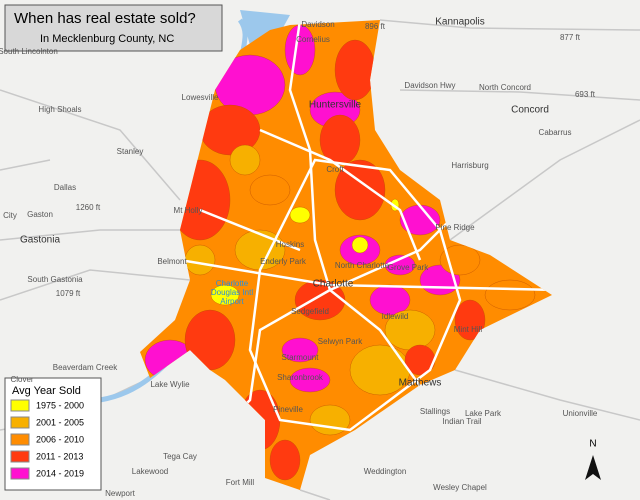 The height and width of the screenshot is (500, 640). I want to click on place-label: Newport, so click(120, 493).